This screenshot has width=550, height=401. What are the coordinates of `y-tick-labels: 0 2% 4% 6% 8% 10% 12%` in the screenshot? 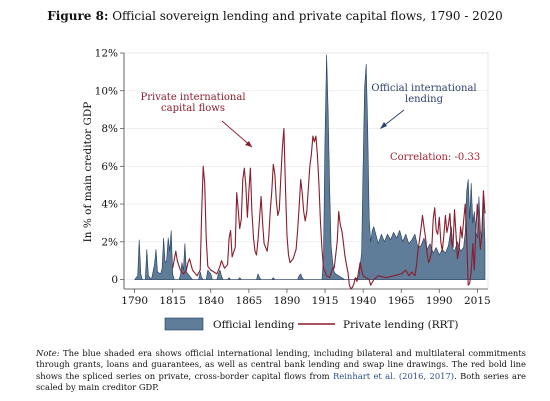 It's located at (106, 167).